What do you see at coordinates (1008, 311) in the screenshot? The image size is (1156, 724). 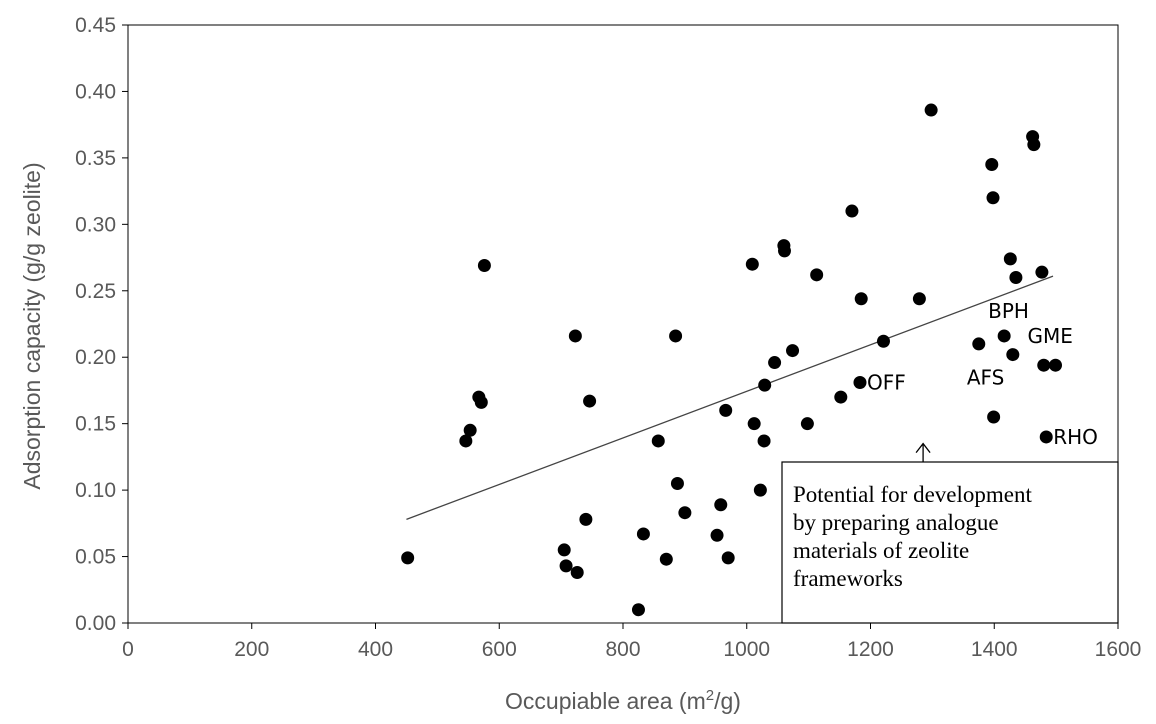 I see `point-label: BPH` at bounding box center [1008, 311].